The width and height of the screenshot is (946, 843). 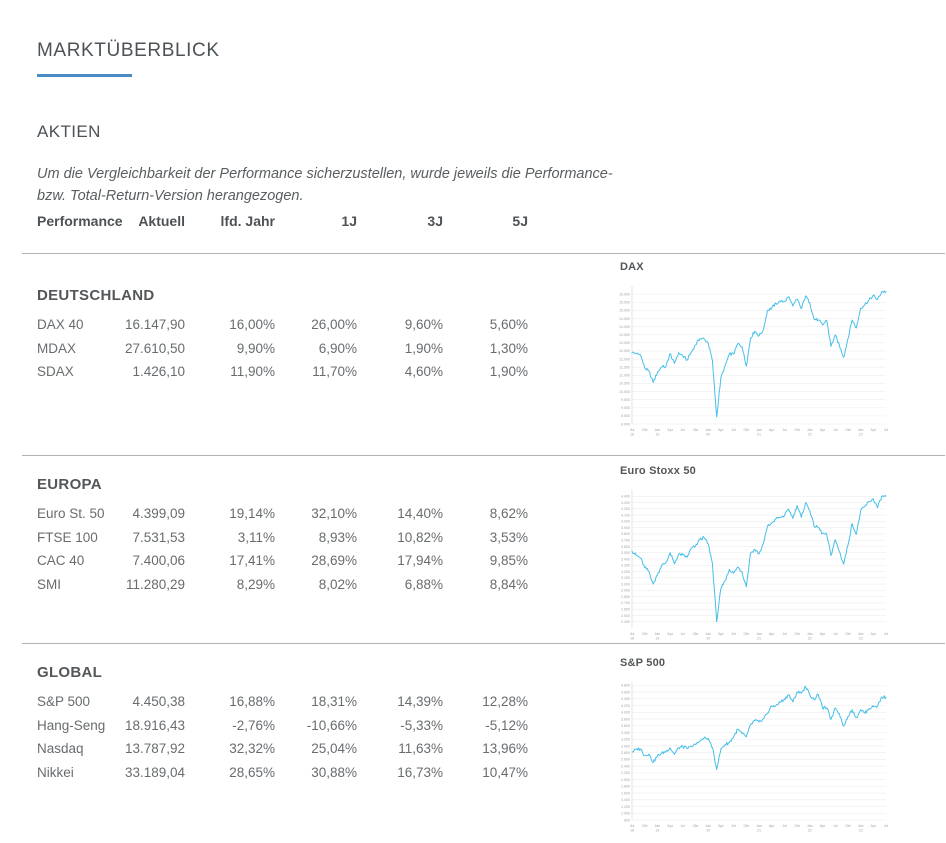 I want to click on index-value: 30,88%, so click(x=334, y=772).